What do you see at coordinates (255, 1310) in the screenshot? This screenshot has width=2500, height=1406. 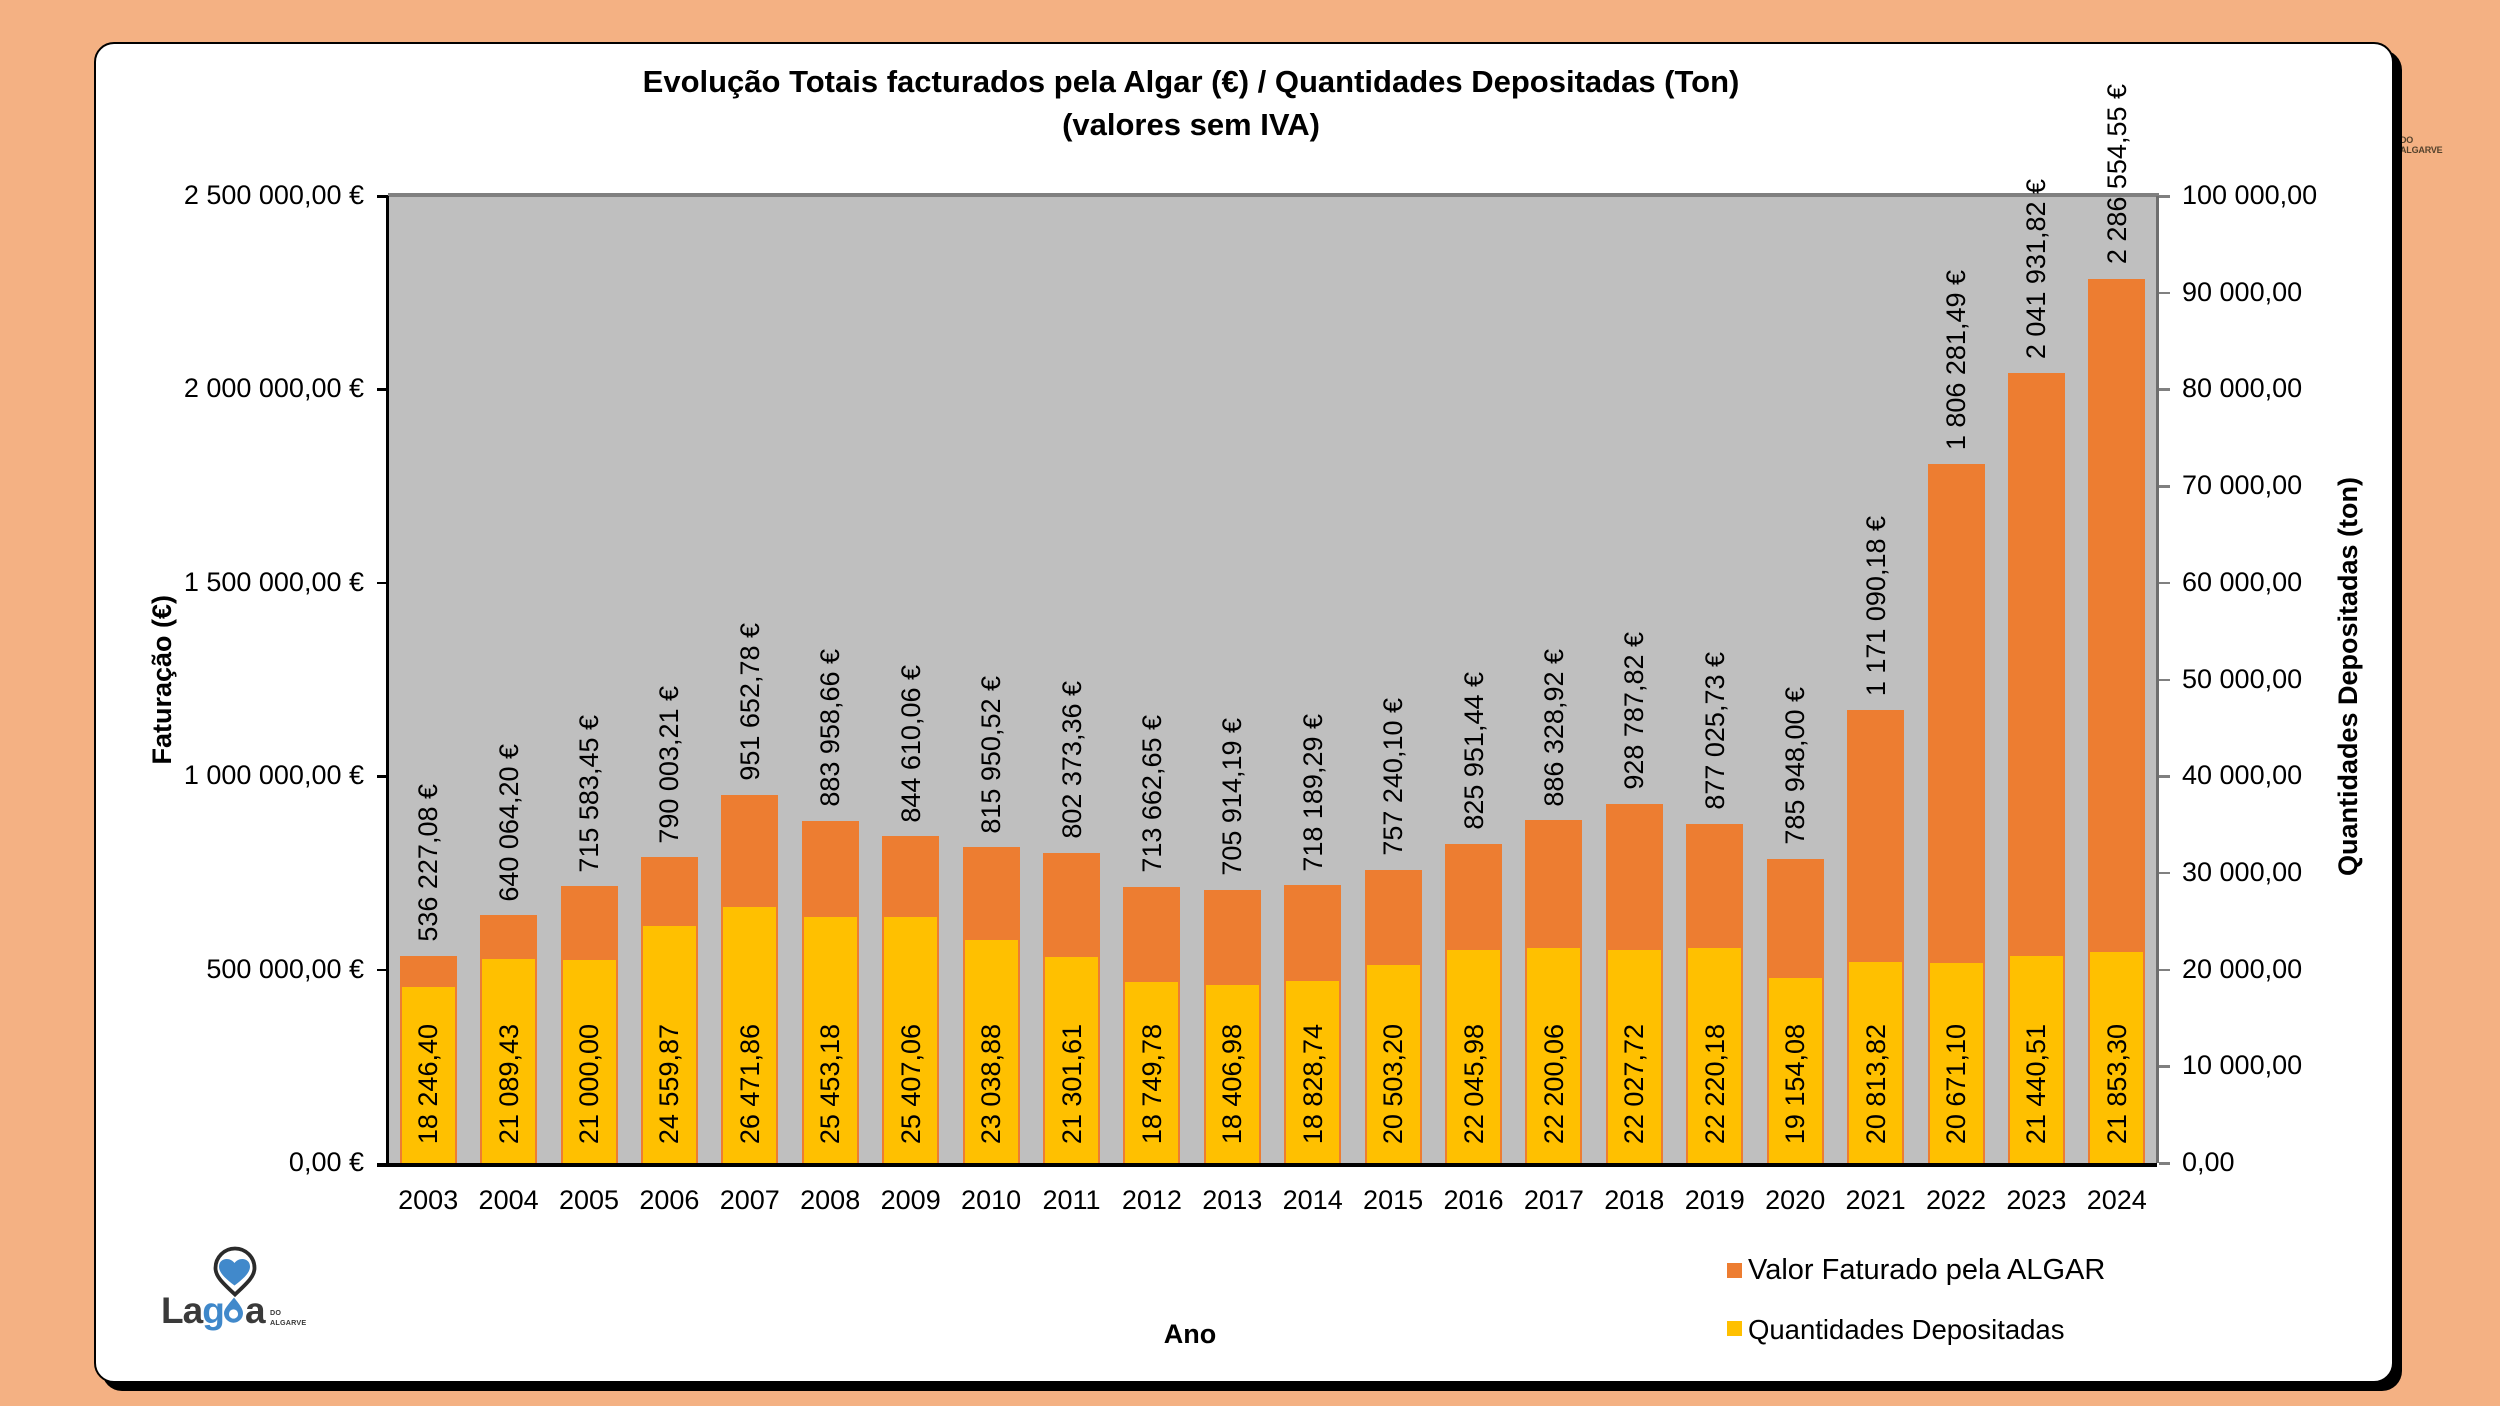 I see `svg-text: a` at bounding box center [255, 1310].